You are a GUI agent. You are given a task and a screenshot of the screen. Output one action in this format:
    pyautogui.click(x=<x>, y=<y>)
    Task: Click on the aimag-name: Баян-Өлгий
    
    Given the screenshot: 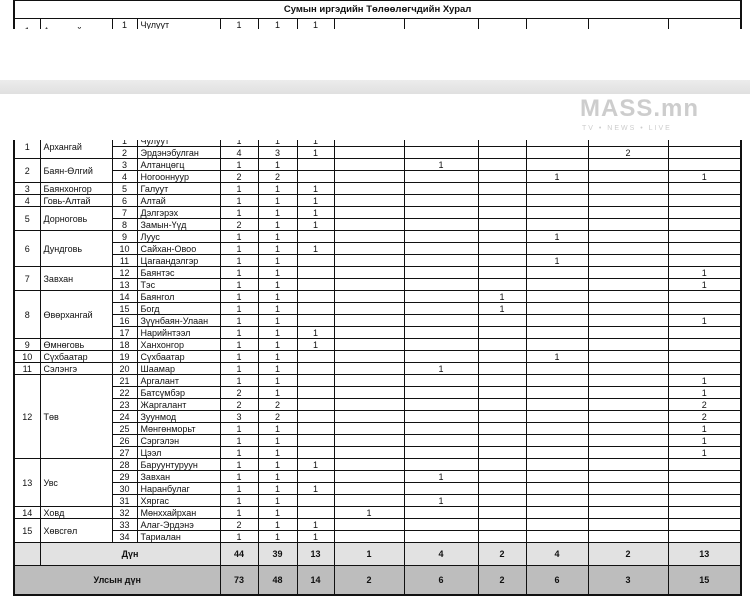 What is the action you would take?
    pyautogui.click(x=76, y=170)
    